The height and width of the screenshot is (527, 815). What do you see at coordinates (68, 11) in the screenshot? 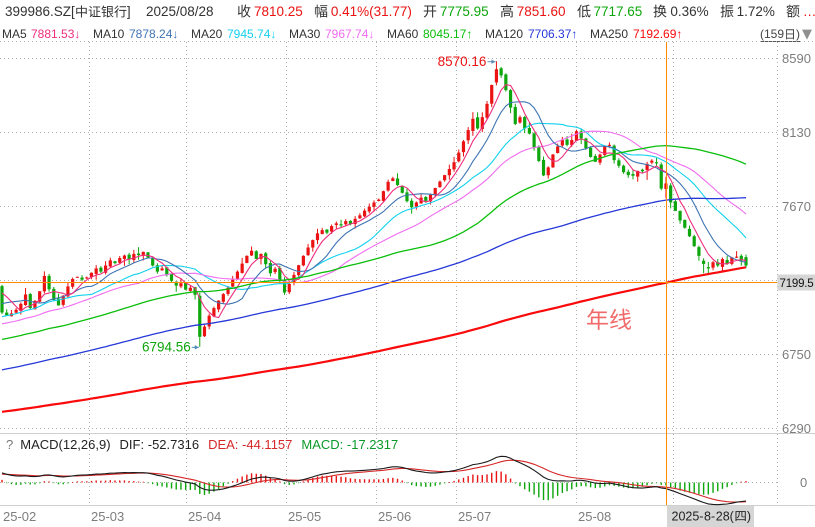
I see `symbol-title: 399986.SZ[]` at bounding box center [68, 11].